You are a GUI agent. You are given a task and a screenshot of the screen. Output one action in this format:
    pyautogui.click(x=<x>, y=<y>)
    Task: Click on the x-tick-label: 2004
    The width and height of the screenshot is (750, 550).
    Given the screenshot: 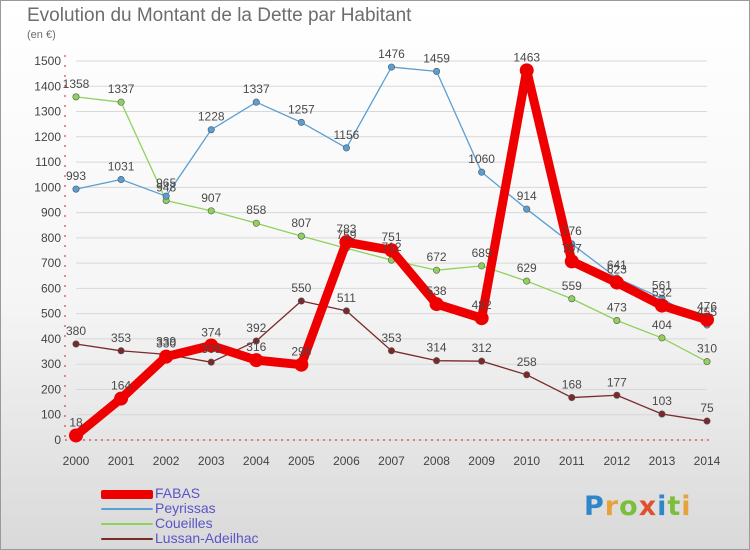 What is the action you would take?
    pyautogui.click(x=256, y=461)
    